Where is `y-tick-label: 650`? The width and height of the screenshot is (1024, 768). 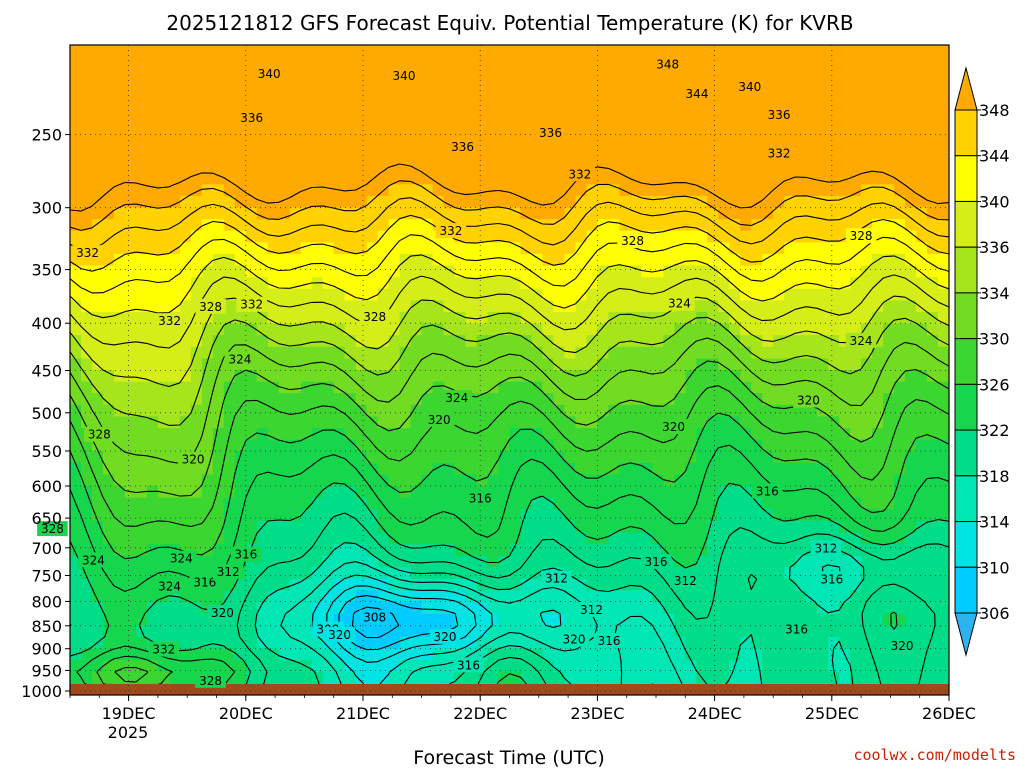 y-tick-label: 650 is located at coordinates (46, 518).